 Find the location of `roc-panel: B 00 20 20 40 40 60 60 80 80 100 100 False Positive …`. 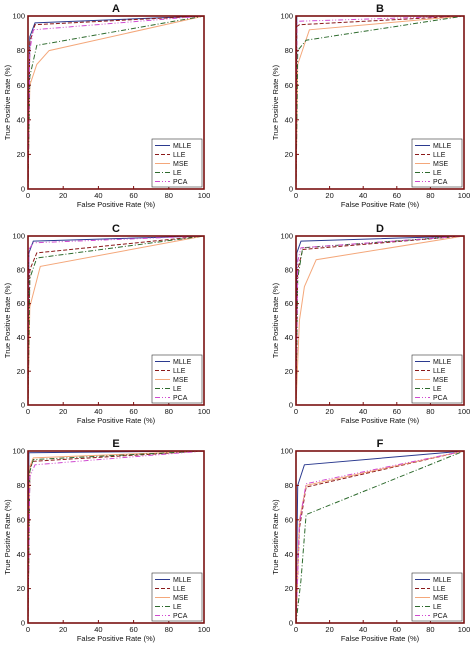

roc-panel: B 00 20 20 40 40 60 60 80 80 100 100 False Positive … is located at coordinates (370, 106).